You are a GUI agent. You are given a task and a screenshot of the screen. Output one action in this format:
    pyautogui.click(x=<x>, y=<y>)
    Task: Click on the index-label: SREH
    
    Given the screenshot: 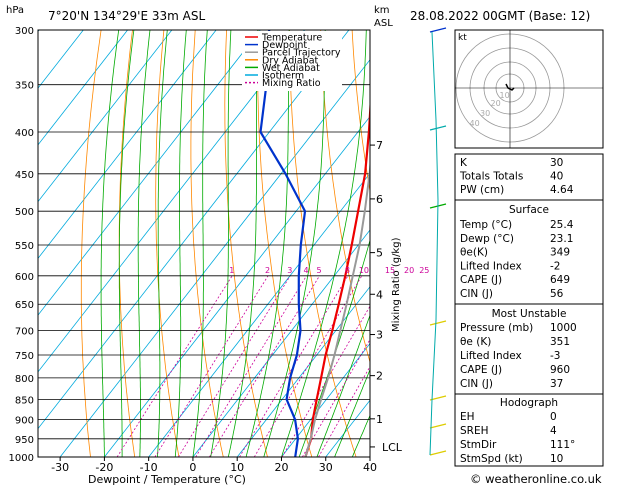 What is the action you would take?
    pyautogui.click(x=474, y=431)
    